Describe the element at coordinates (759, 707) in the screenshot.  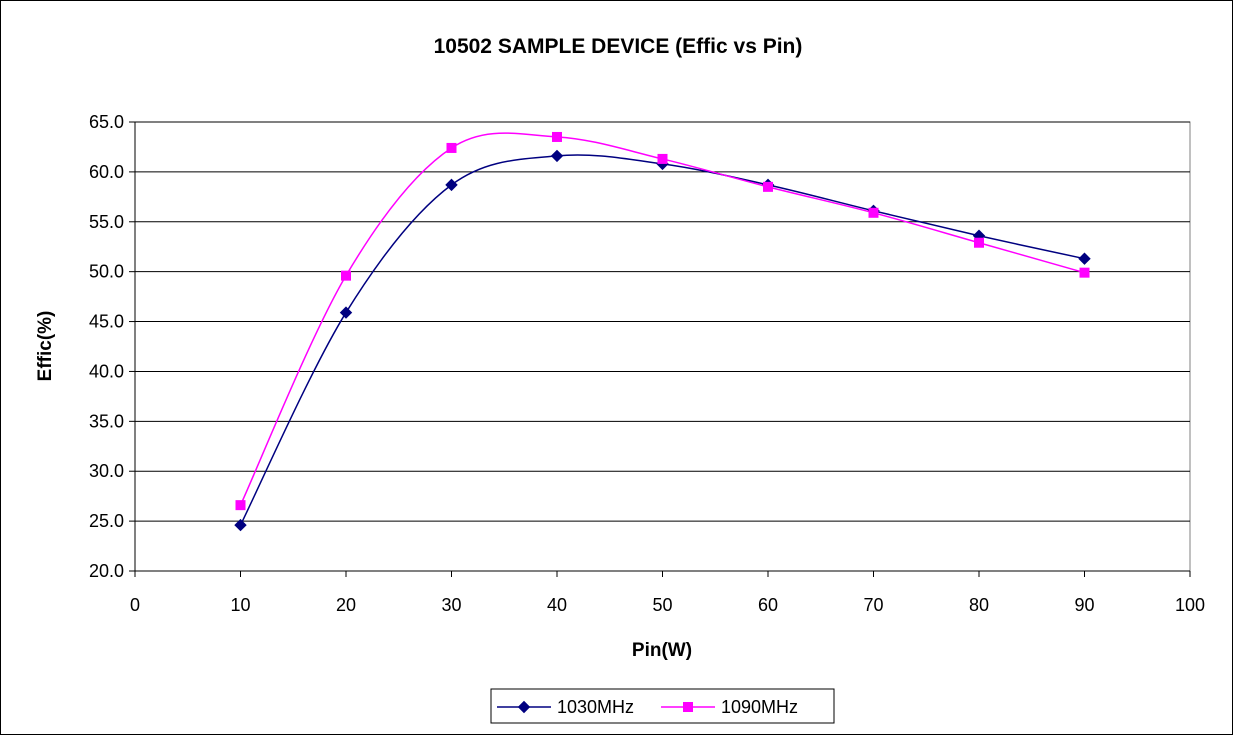
I see `legend-label-1090MHz: 1090MHz` at that location.